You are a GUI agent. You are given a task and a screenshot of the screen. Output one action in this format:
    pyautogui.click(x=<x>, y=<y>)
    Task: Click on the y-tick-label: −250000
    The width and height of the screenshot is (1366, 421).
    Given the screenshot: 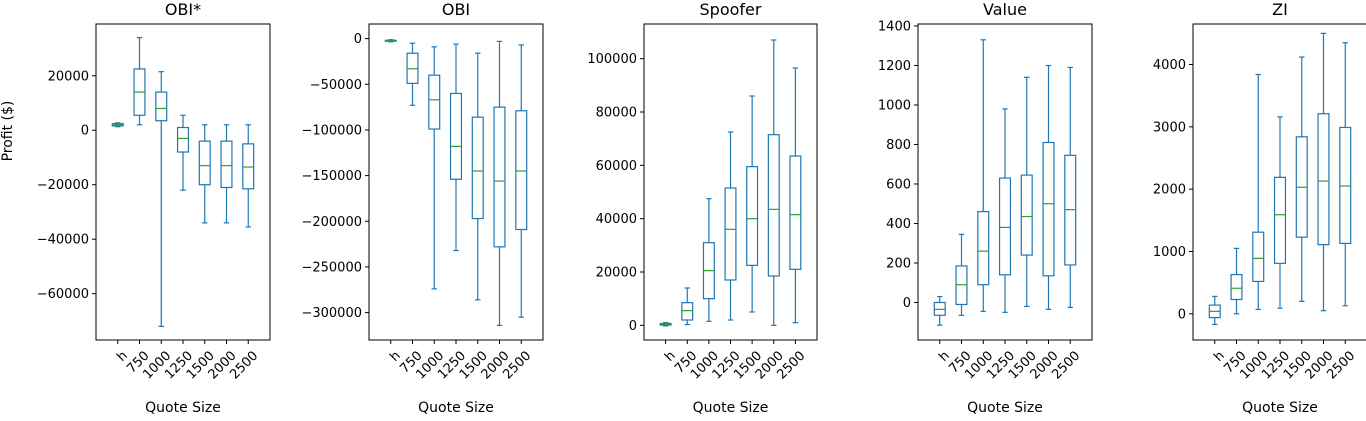 What is the action you would take?
    pyautogui.click(x=331, y=267)
    